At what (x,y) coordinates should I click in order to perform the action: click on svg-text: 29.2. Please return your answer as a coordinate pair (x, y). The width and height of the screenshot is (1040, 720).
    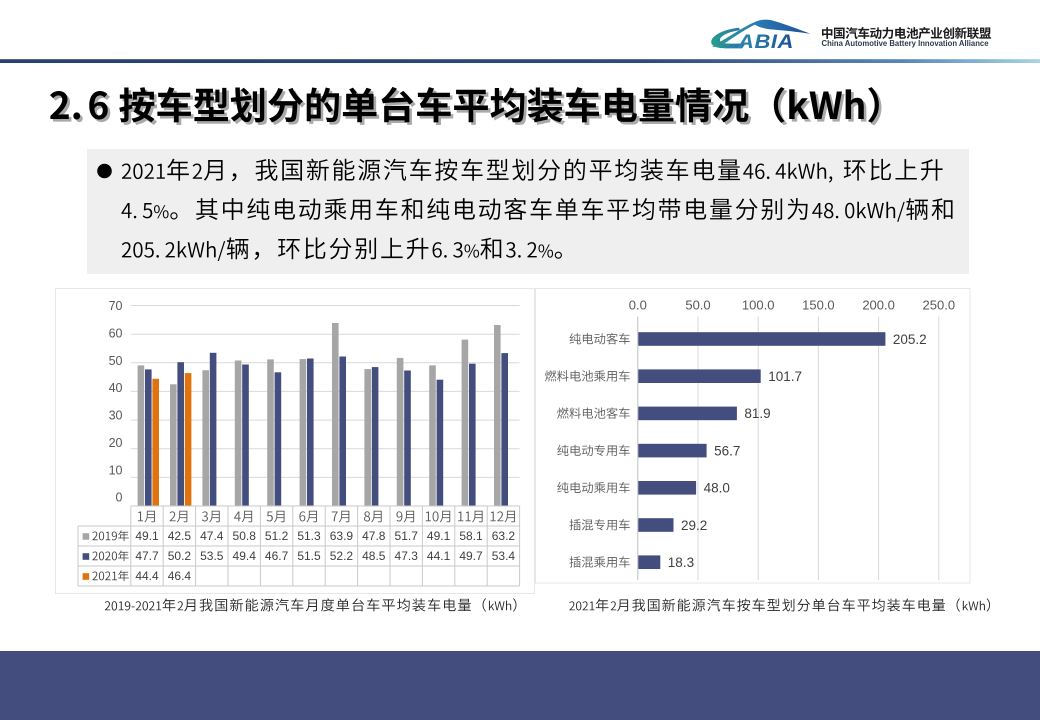
    Looking at the image, I should click on (694, 525).